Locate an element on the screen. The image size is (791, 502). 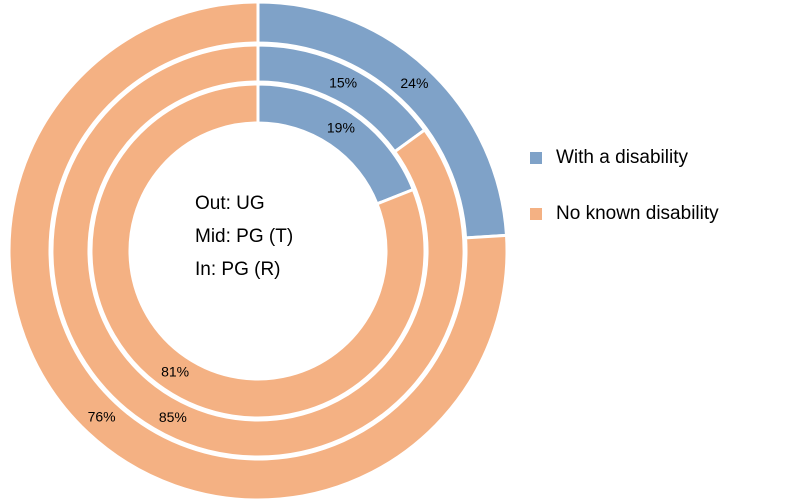
data-label: 24% is located at coordinates (414, 83).